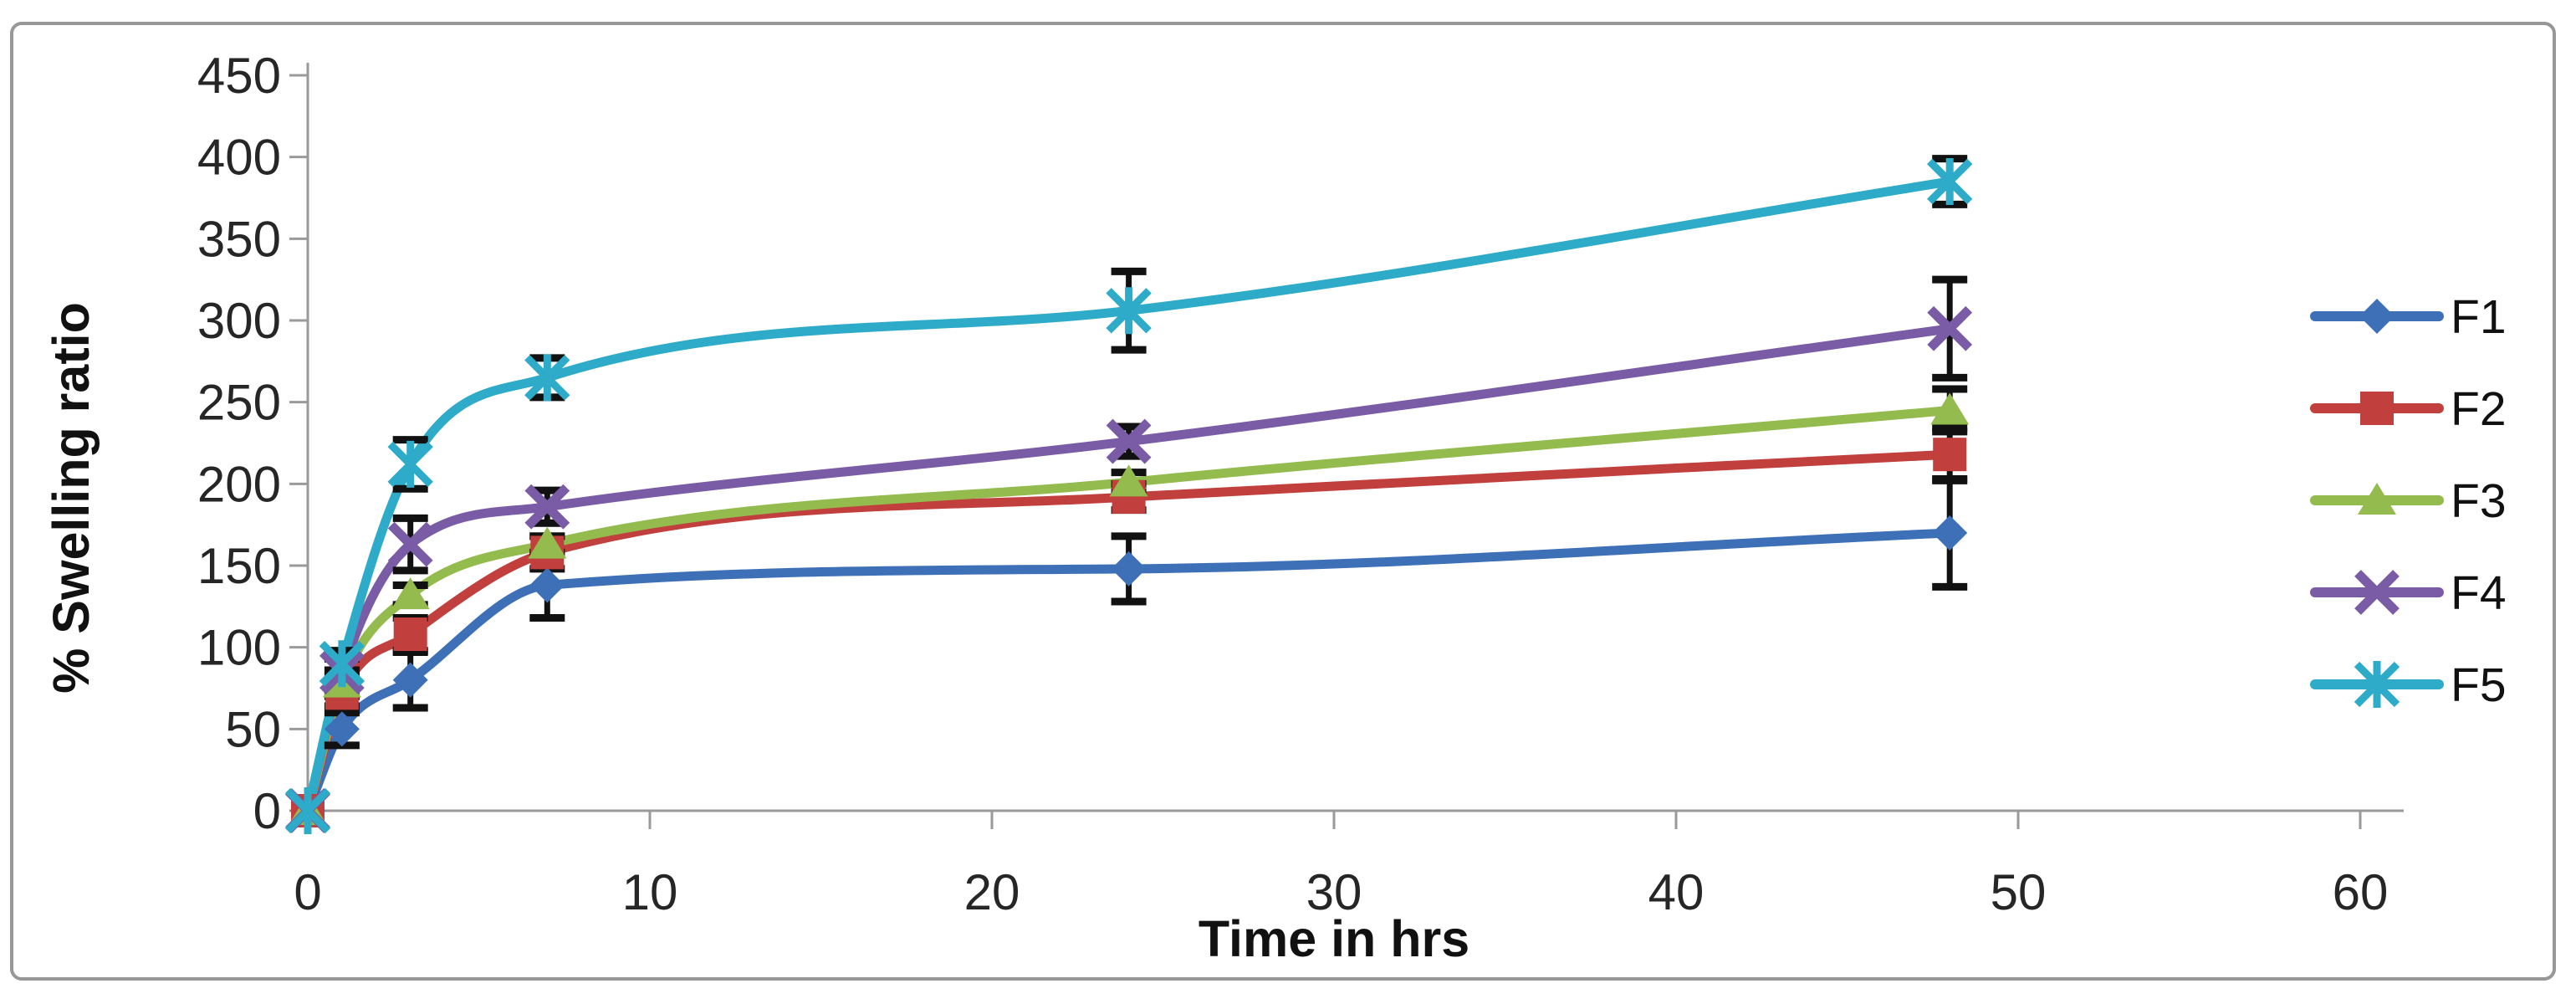 The width and height of the screenshot is (2576, 1004). Describe the element at coordinates (1676, 892) in the screenshot. I see `x-tick-label: 40` at that location.